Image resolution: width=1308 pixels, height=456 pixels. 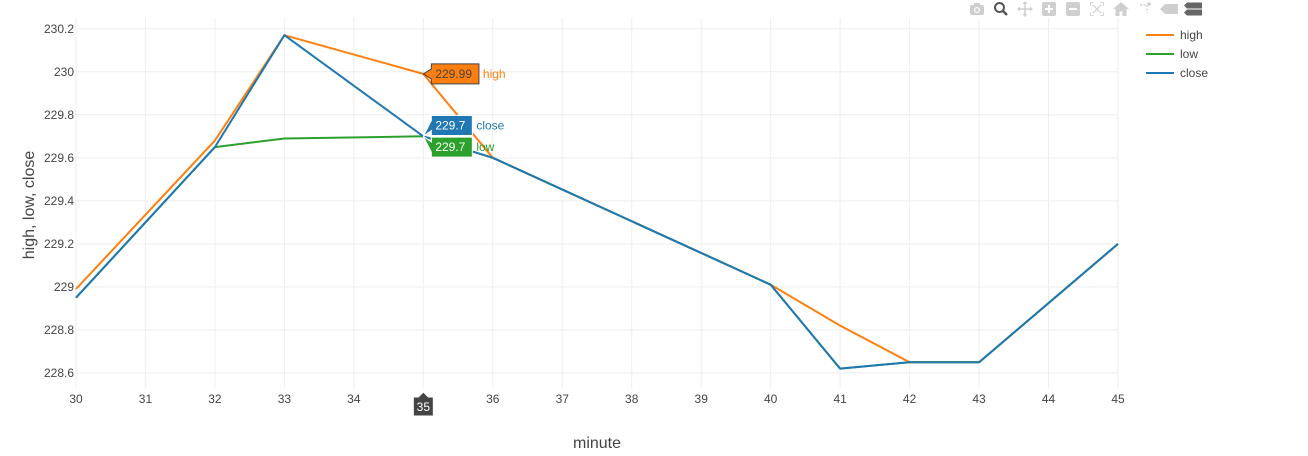 I want to click on x-axis-title: minute, so click(x=597, y=443).